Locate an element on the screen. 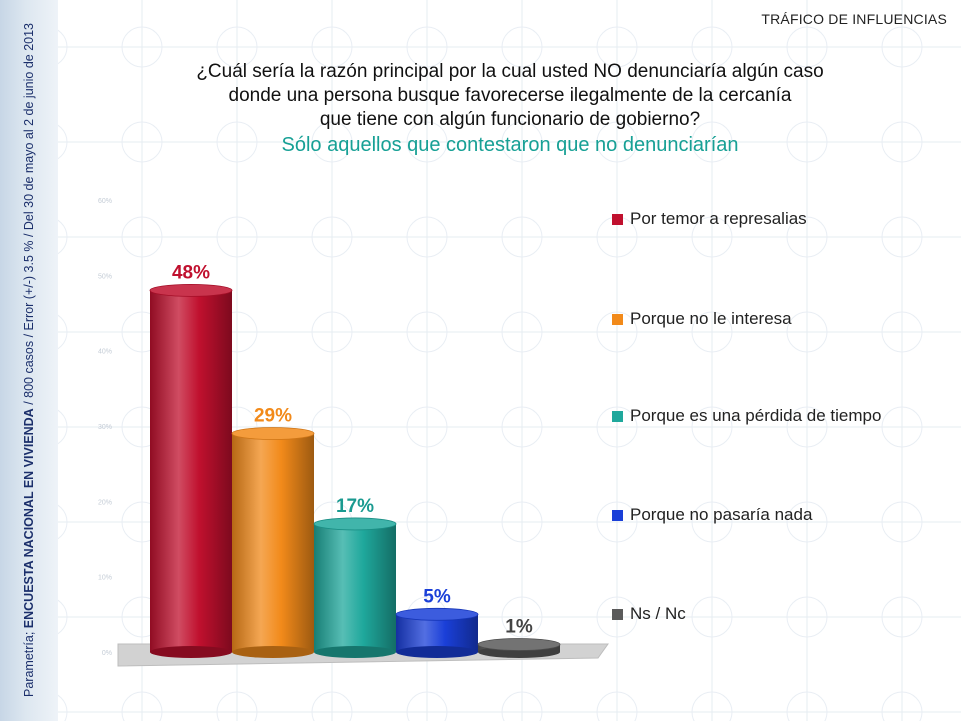  legend-item: Ns / Nc is located at coordinates (649, 614).